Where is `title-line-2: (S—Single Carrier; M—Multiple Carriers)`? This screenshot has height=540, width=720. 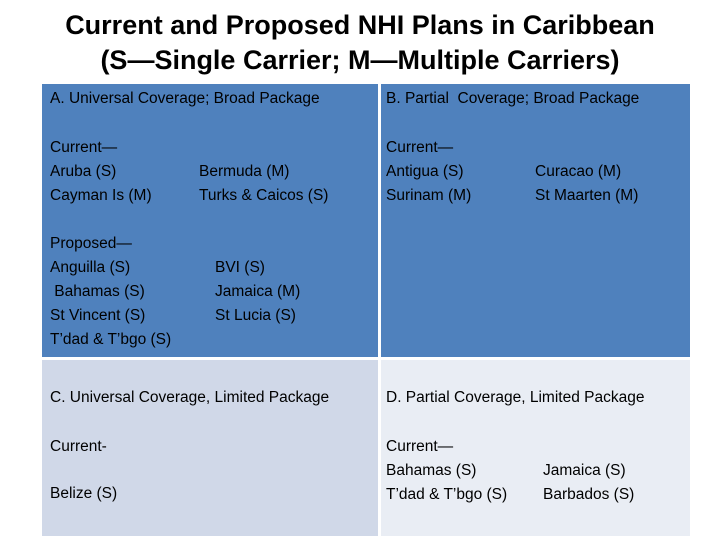
title-line-2: (S—Single Carrier; M—Multiple Carriers) is located at coordinates (360, 60).